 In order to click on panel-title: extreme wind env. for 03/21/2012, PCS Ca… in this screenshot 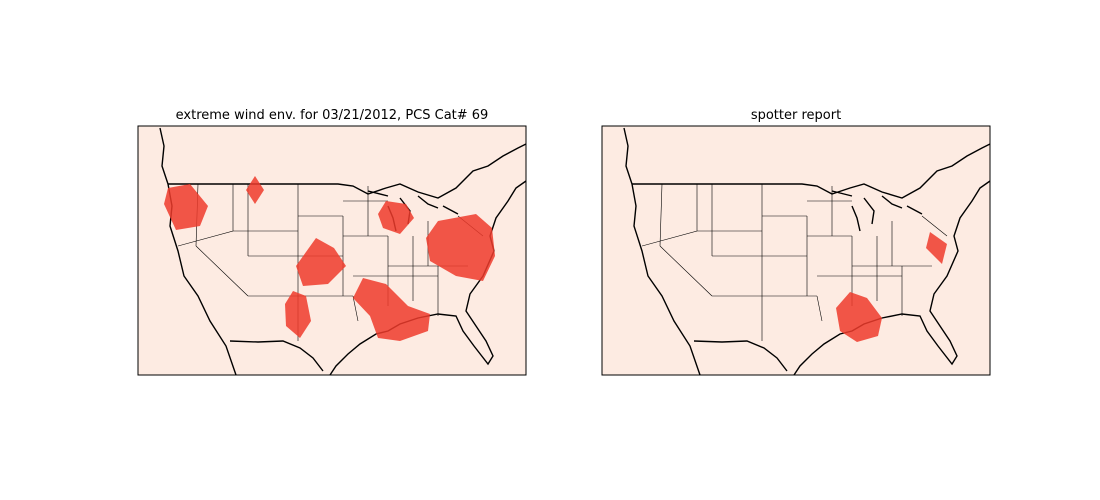, I will do `click(332, 115)`.